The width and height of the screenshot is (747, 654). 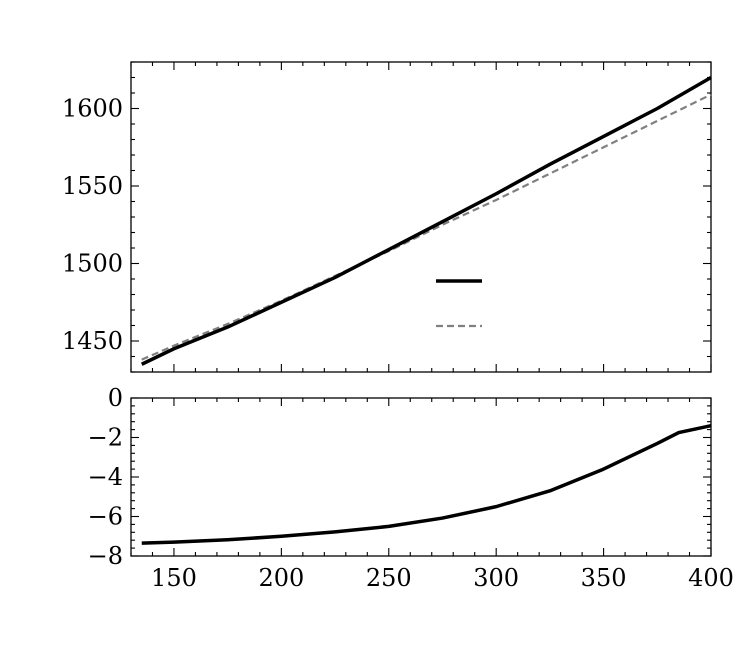 I want to click on x-tick-label: 350, so click(x=604, y=578).